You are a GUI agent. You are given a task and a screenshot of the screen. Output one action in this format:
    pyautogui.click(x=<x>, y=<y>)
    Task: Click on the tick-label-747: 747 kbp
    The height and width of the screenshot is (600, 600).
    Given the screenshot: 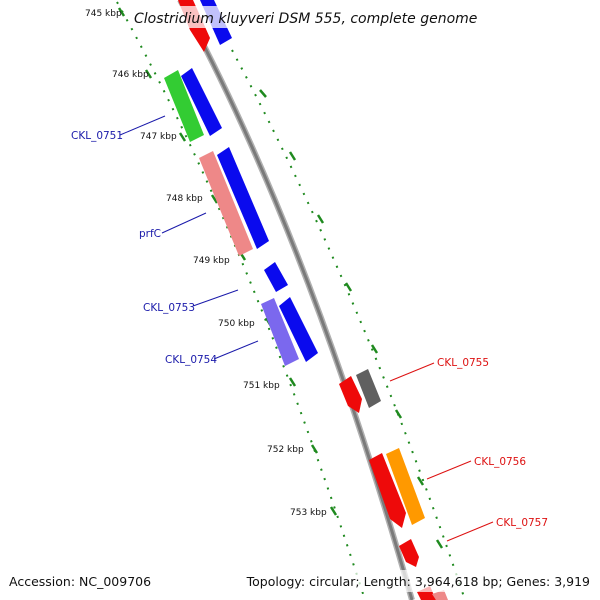 What is the action you would take?
    pyautogui.click(x=158, y=137)
    